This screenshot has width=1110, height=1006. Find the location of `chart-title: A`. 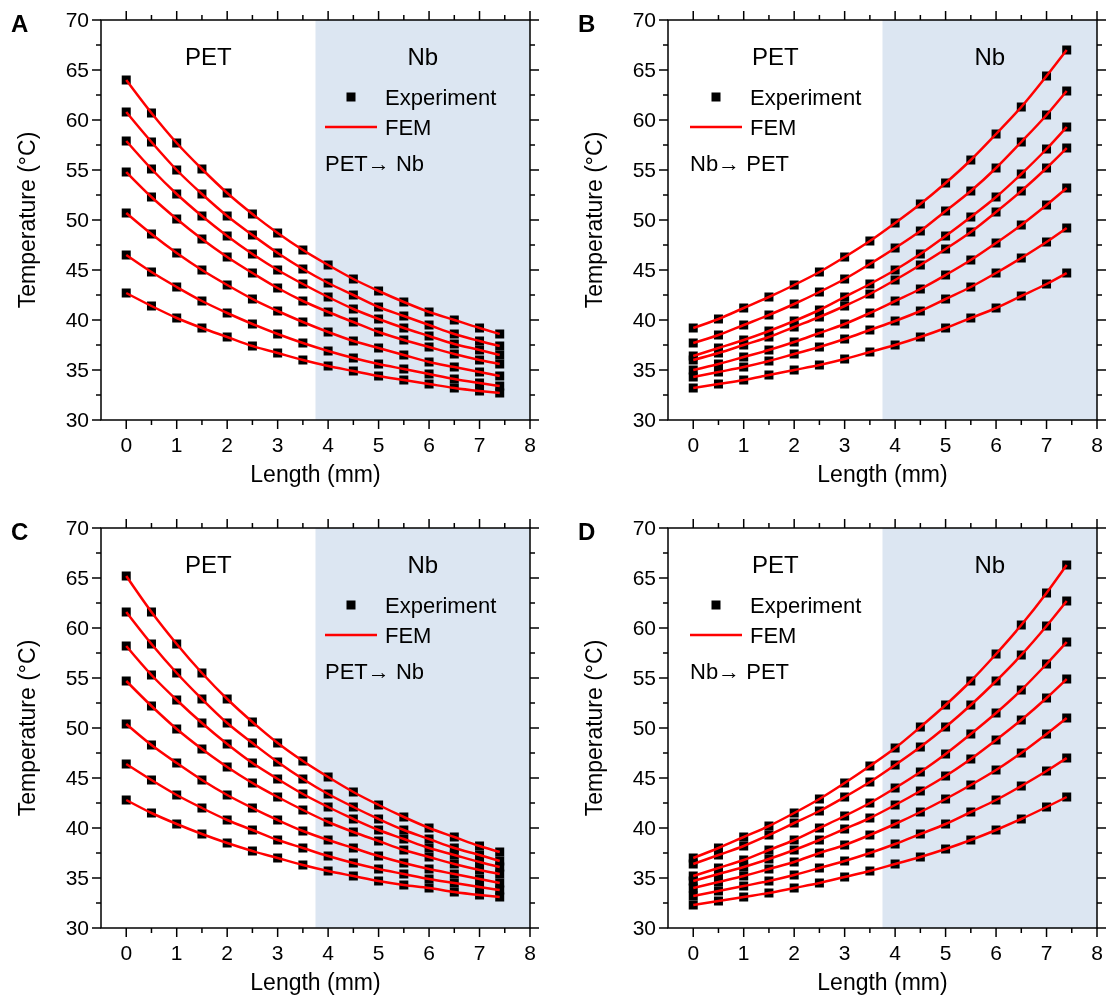

chart-title: A is located at coordinates (20, 23).